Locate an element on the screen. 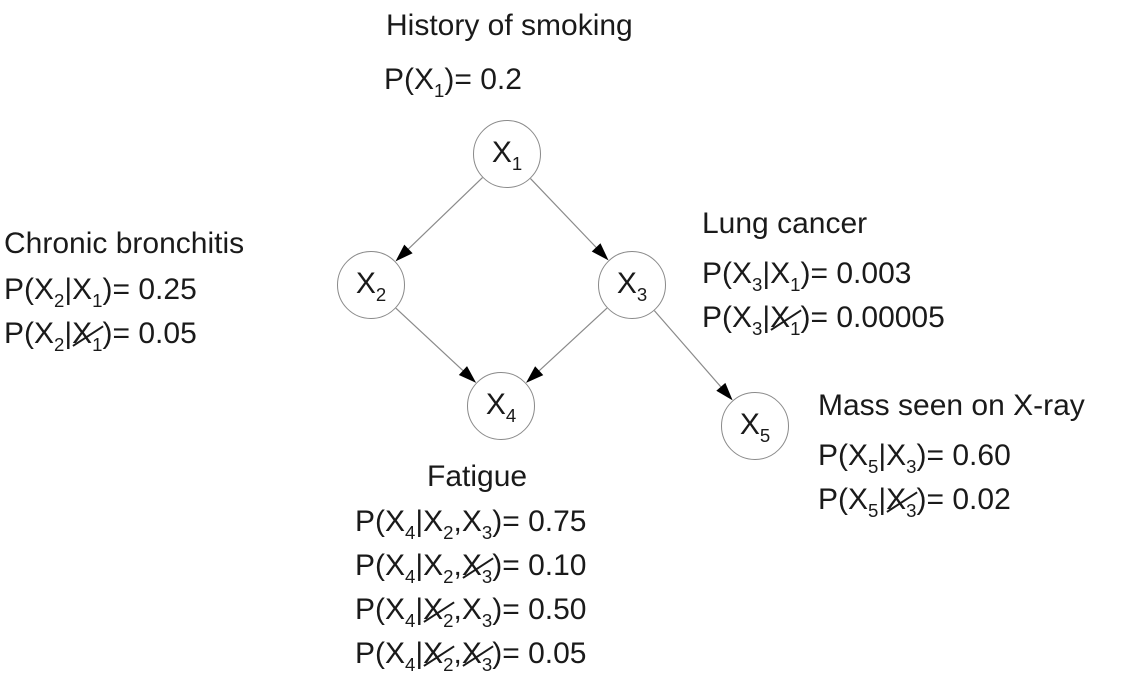 The image size is (1136, 682). prob-line-x2-1: P(X2|X1)= 0.25 is located at coordinates (100, 292).